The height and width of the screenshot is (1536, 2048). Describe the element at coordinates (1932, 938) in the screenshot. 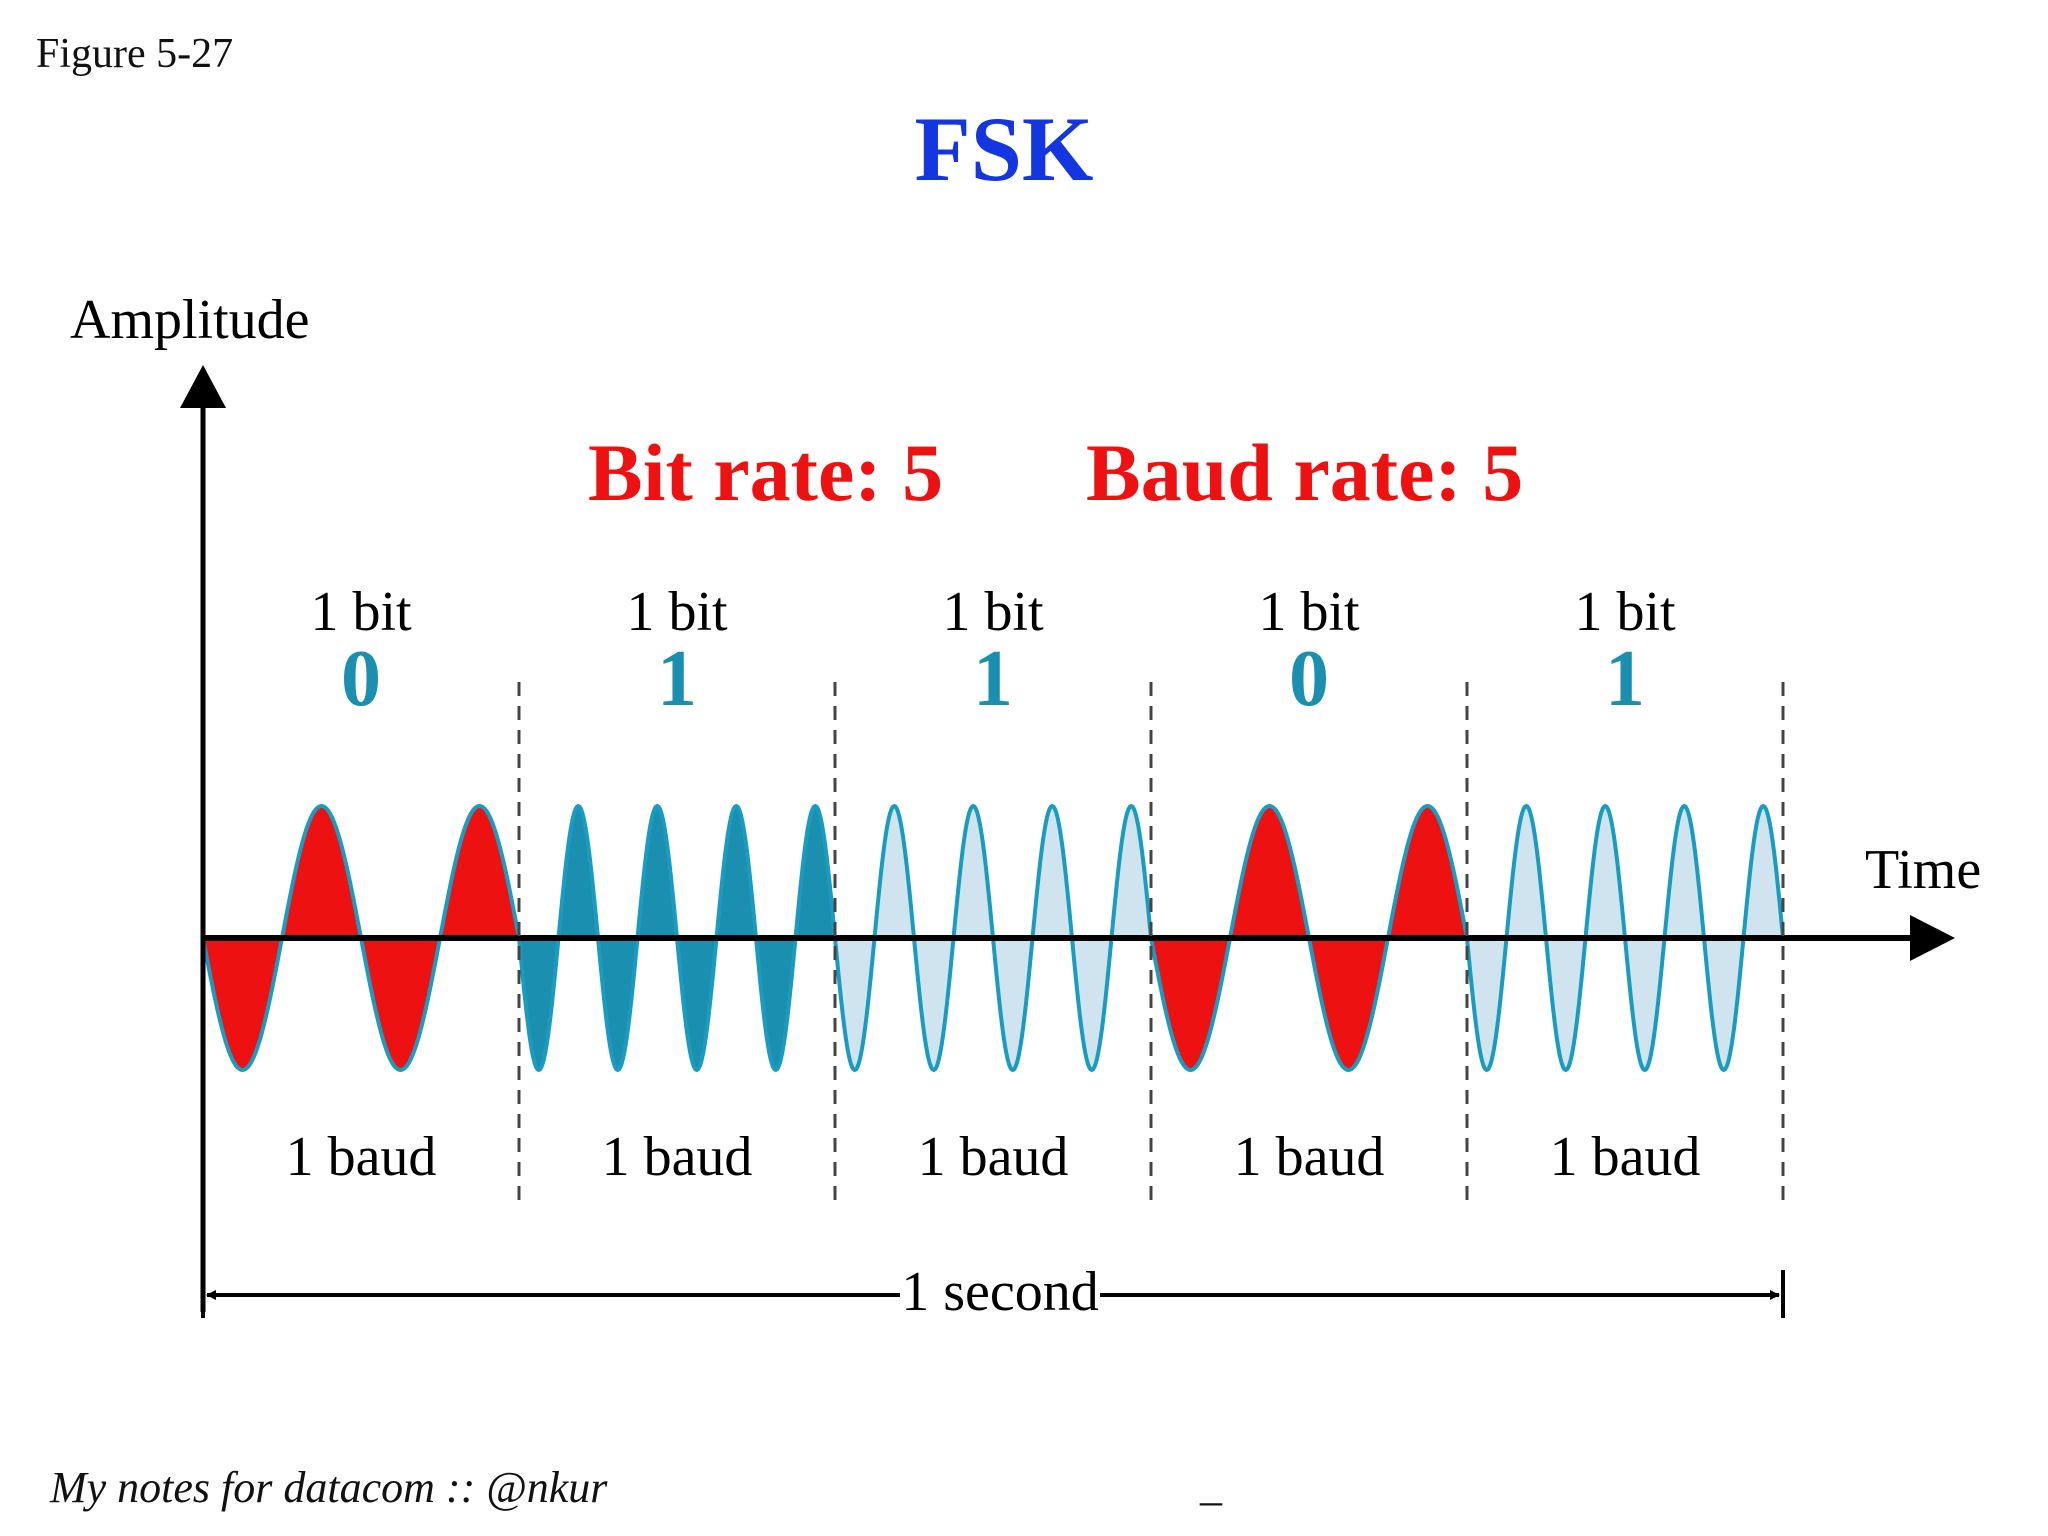

I see `time-axis-arrow` at that location.